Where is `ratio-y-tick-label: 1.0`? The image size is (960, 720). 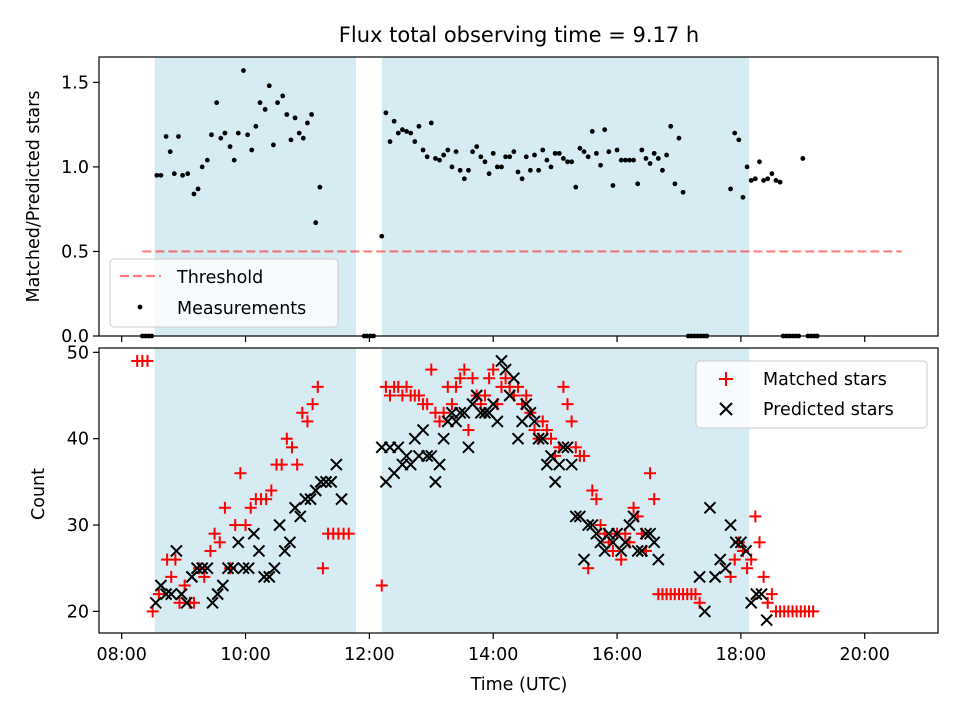 ratio-y-tick-label: 1.0 is located at coordinates (75, 168).